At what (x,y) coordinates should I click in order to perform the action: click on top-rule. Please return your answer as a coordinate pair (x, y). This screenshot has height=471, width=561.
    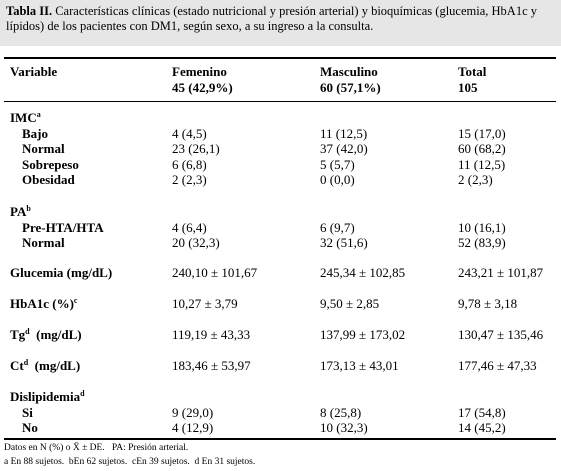
    Looking at the image, I should click on (280, 58).